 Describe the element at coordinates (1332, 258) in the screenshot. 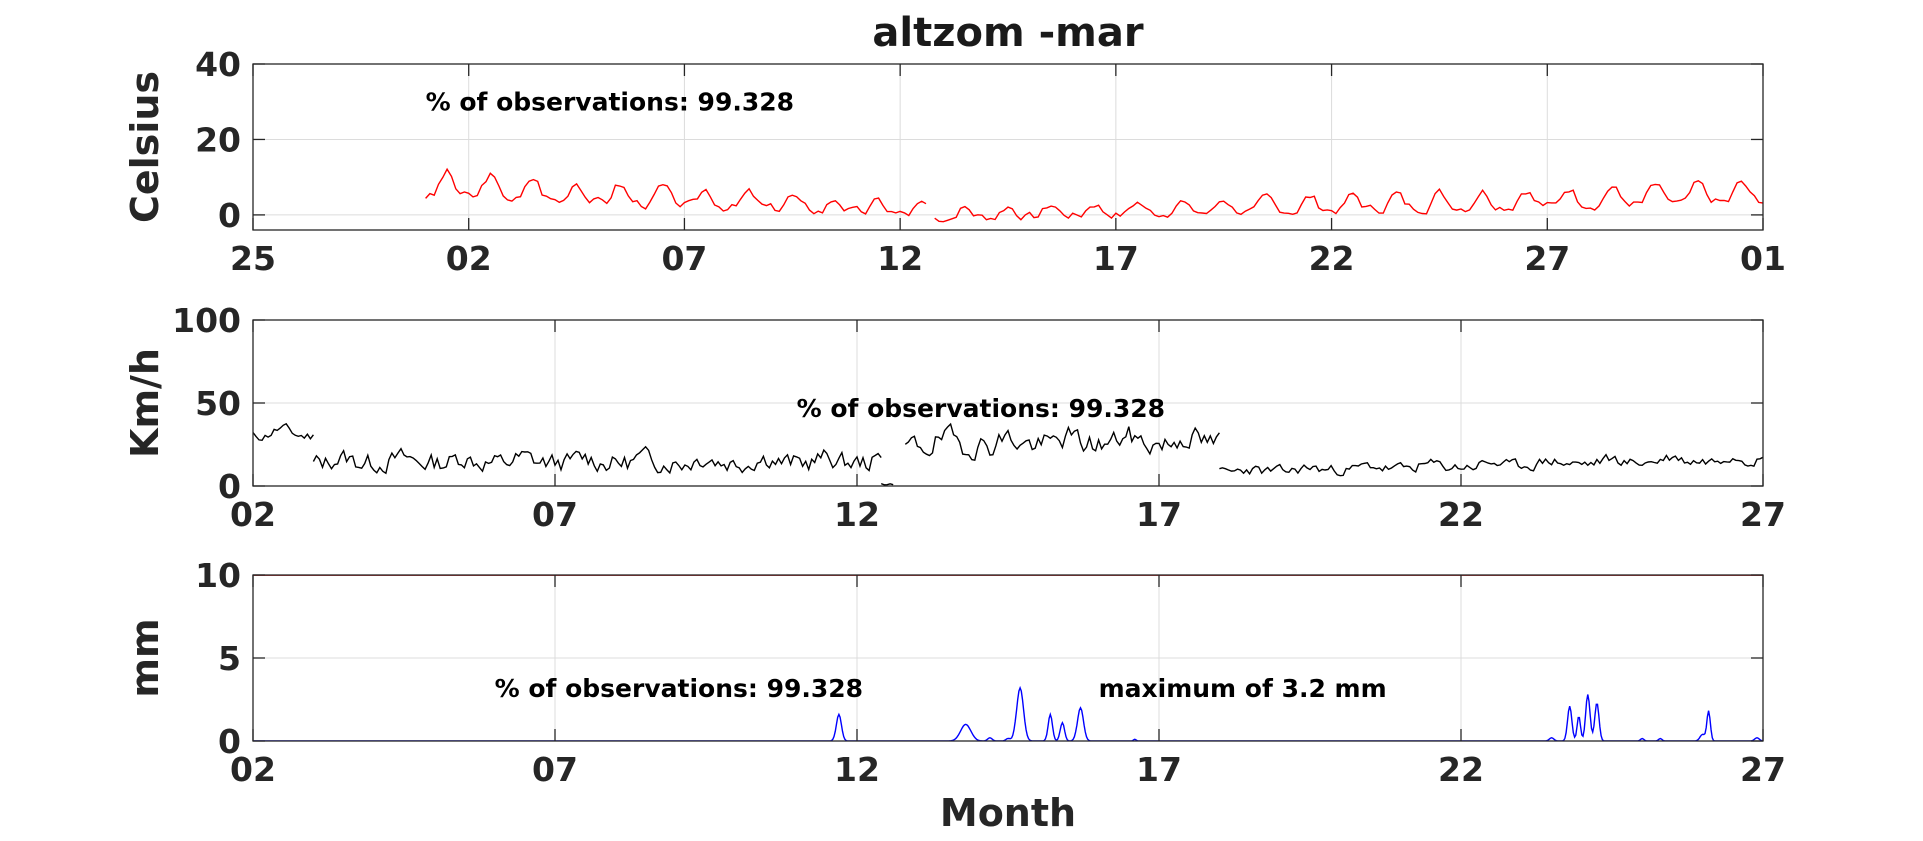

I see `temperature-x-tick-label: 22` at that location.